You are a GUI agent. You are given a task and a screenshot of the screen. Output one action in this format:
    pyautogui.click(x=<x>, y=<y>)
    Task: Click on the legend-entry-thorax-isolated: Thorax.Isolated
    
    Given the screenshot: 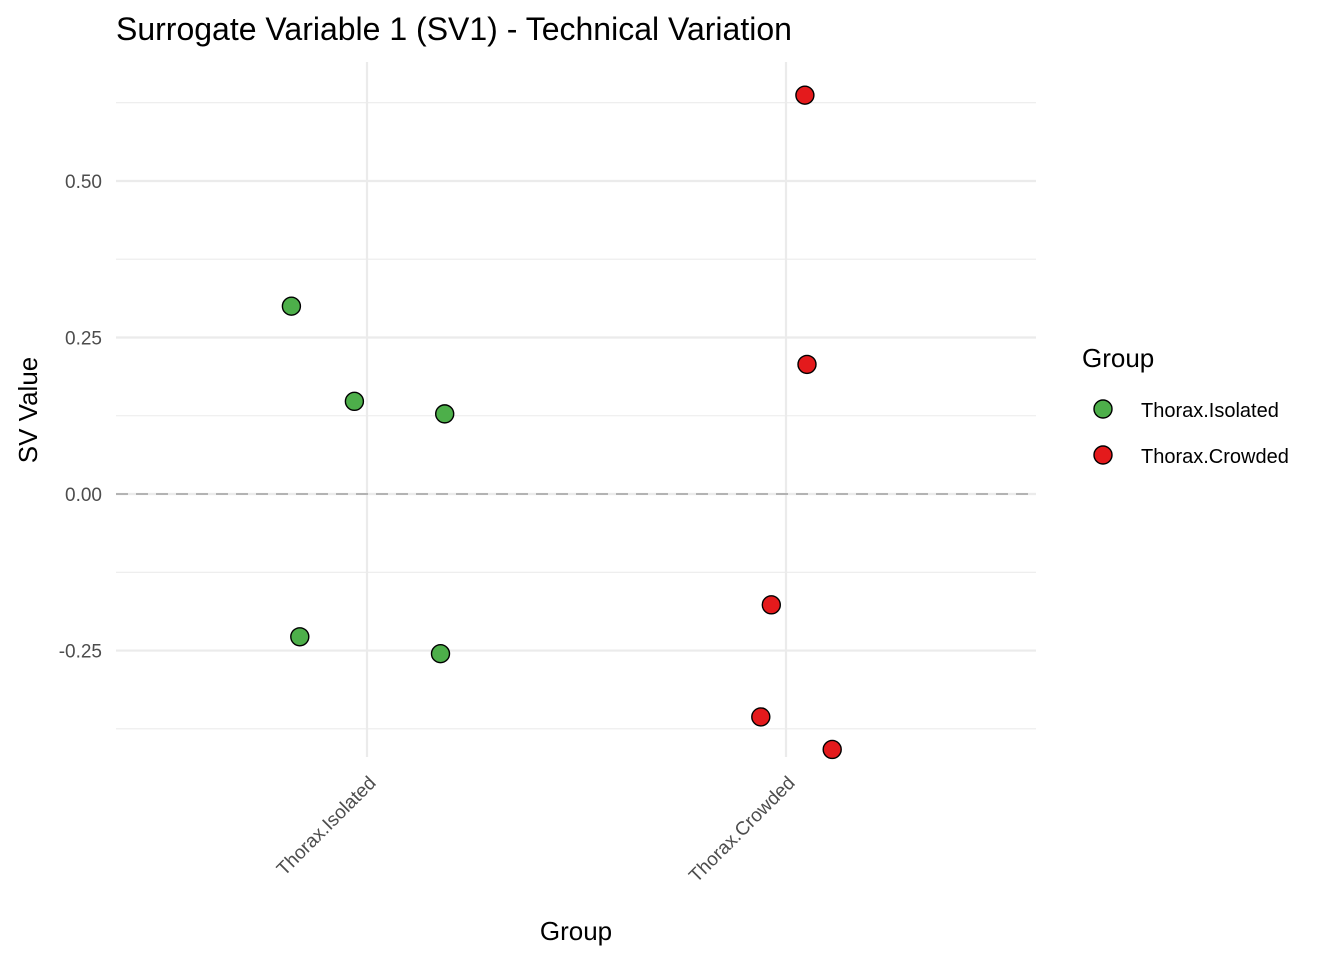 What is the action you would take?
    pyautogui.click(x=1186, y=410)
    